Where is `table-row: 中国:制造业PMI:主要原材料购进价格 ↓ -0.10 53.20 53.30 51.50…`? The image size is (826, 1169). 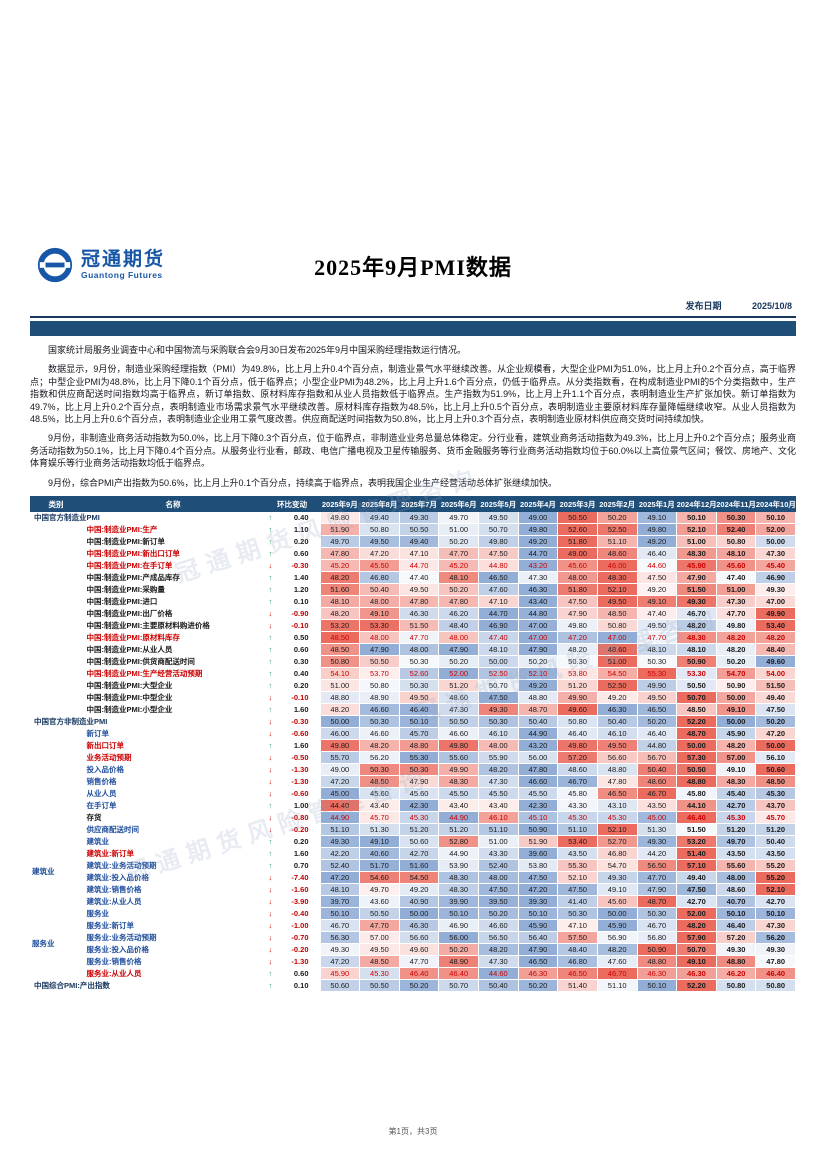
table-row: 中国:制造业PMI:主要原材料购进价格 ↓ -0.10 53.20 53.30 51.50… is located at coordinates (413, 626).